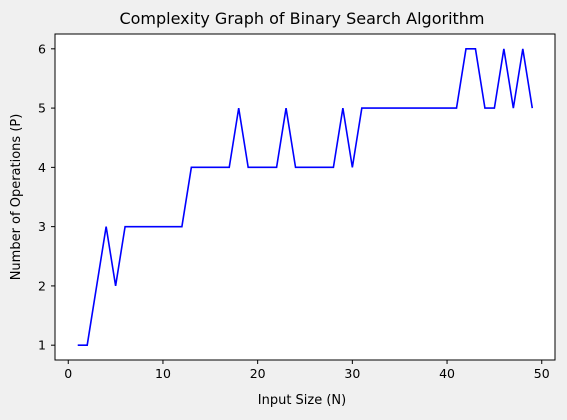  I want to click on x-tick-label: 30, so click(352, 373).